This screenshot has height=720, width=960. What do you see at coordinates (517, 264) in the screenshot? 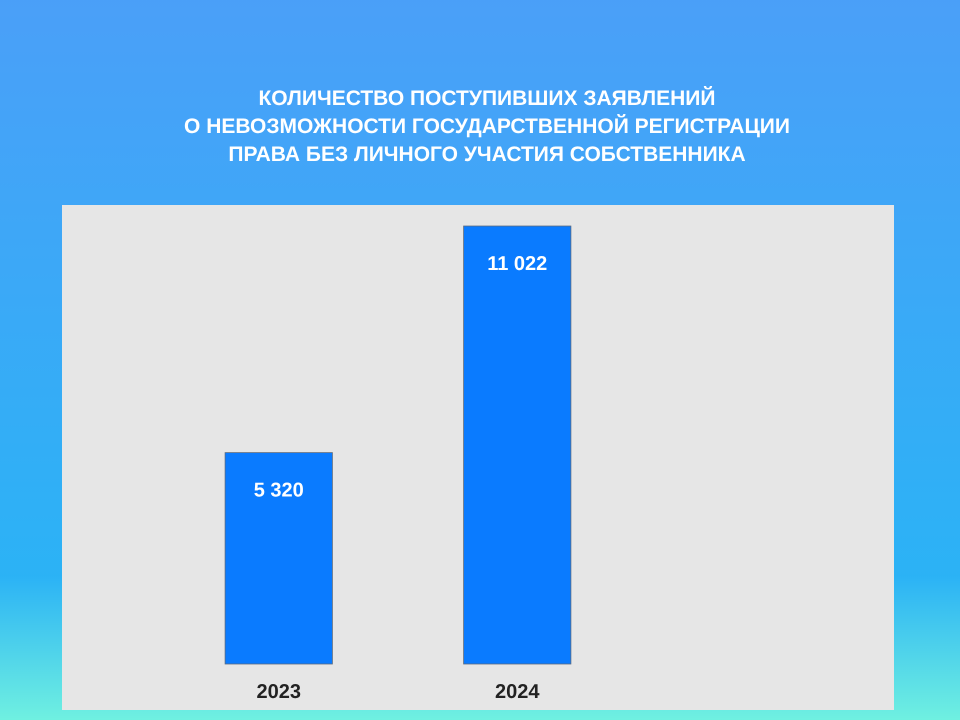
I see `data-label: 11 022` at bounding box center [517, 264].